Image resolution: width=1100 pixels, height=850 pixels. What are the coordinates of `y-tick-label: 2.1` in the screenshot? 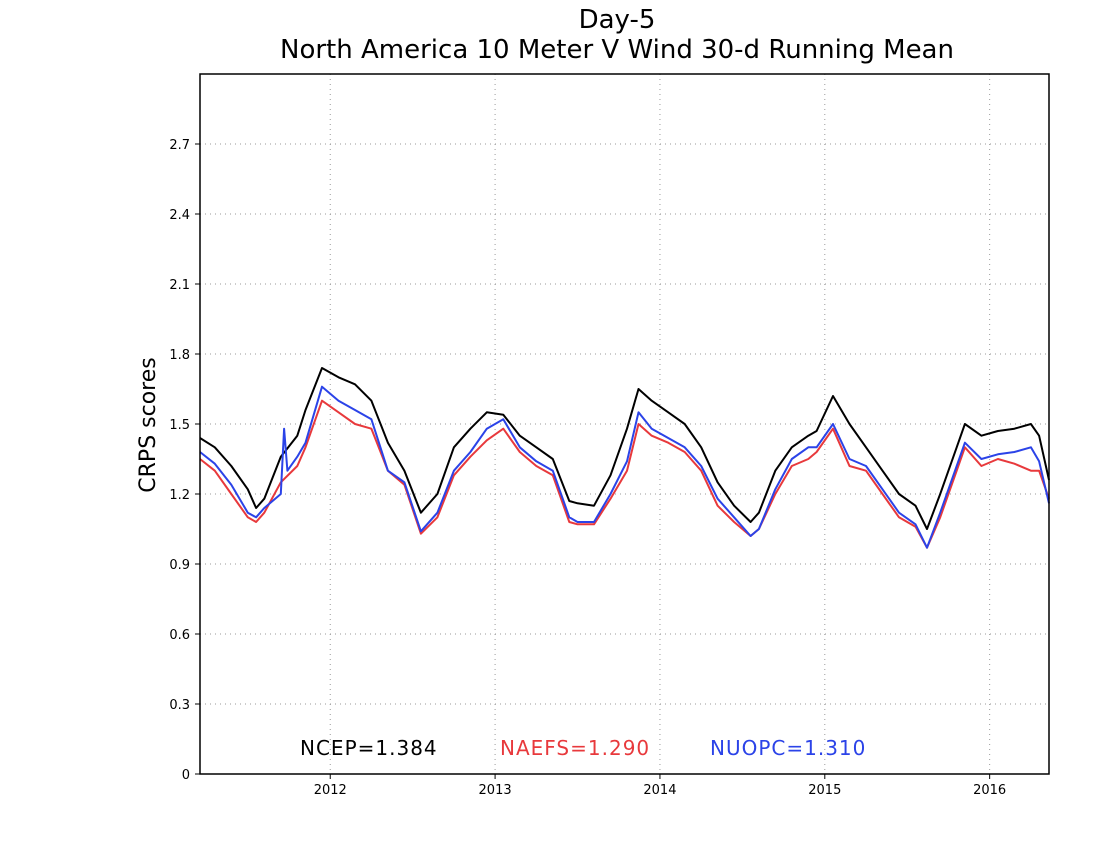 It's located at (179, 285).